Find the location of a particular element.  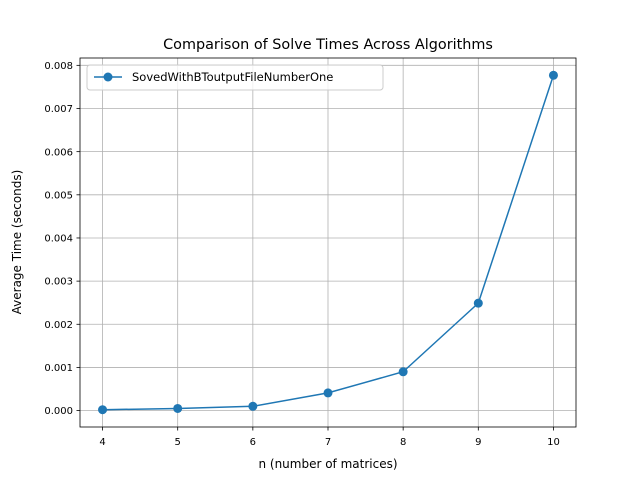

y-tick-label: 0.000 is located at coordinates (58, 411).